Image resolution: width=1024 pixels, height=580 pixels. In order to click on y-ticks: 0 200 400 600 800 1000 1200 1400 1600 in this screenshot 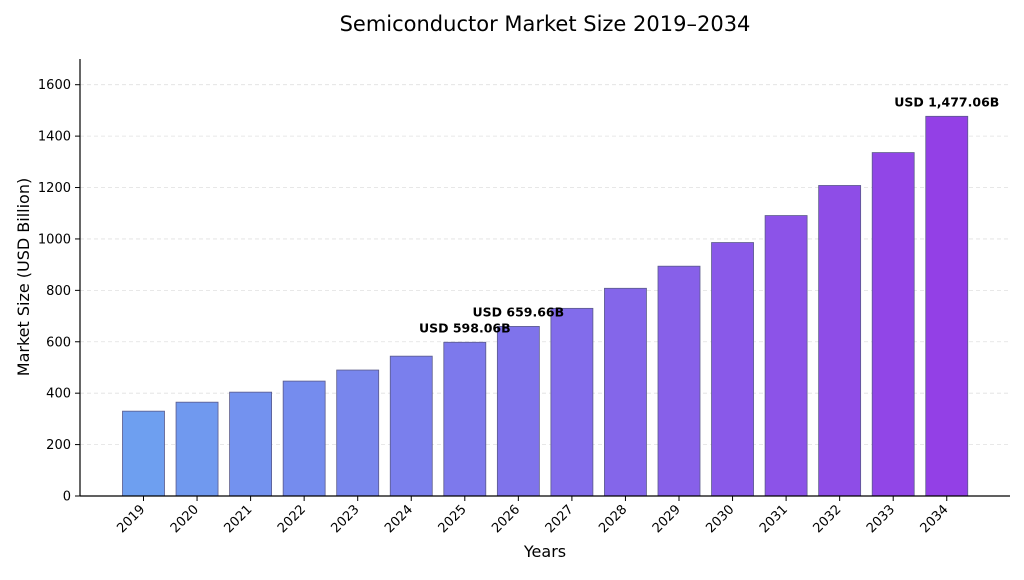, I will do `click(59, 291)`.